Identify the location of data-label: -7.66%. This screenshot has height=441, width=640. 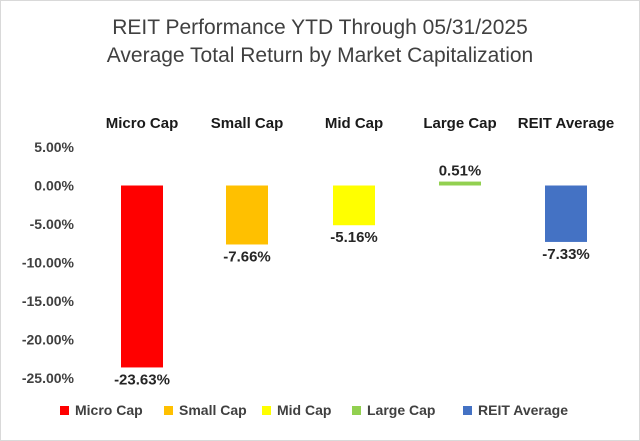
(247, 256).